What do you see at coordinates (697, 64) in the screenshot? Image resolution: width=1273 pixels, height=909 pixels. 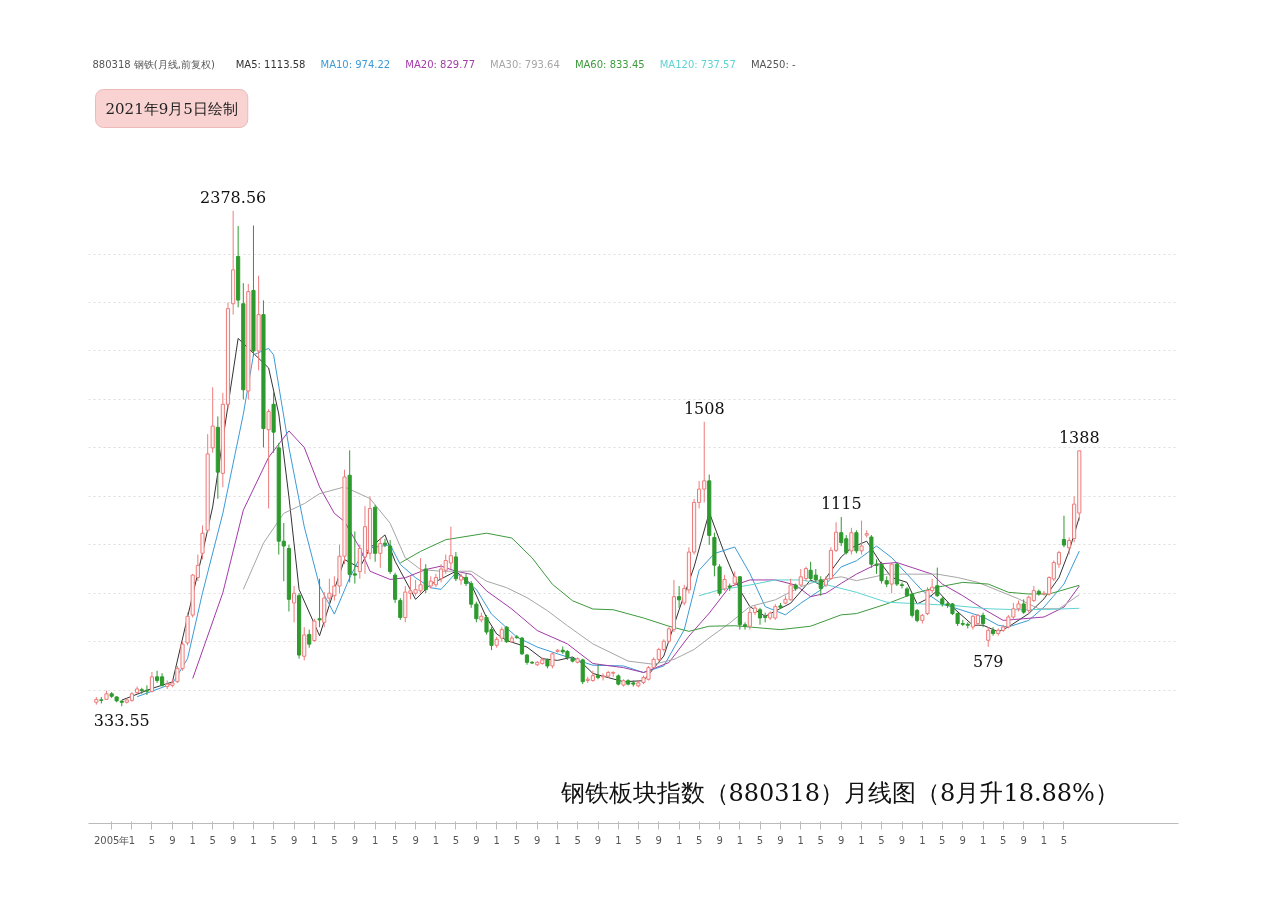 I see `text: MA120: 737.57` at bounding box center [697, 64].